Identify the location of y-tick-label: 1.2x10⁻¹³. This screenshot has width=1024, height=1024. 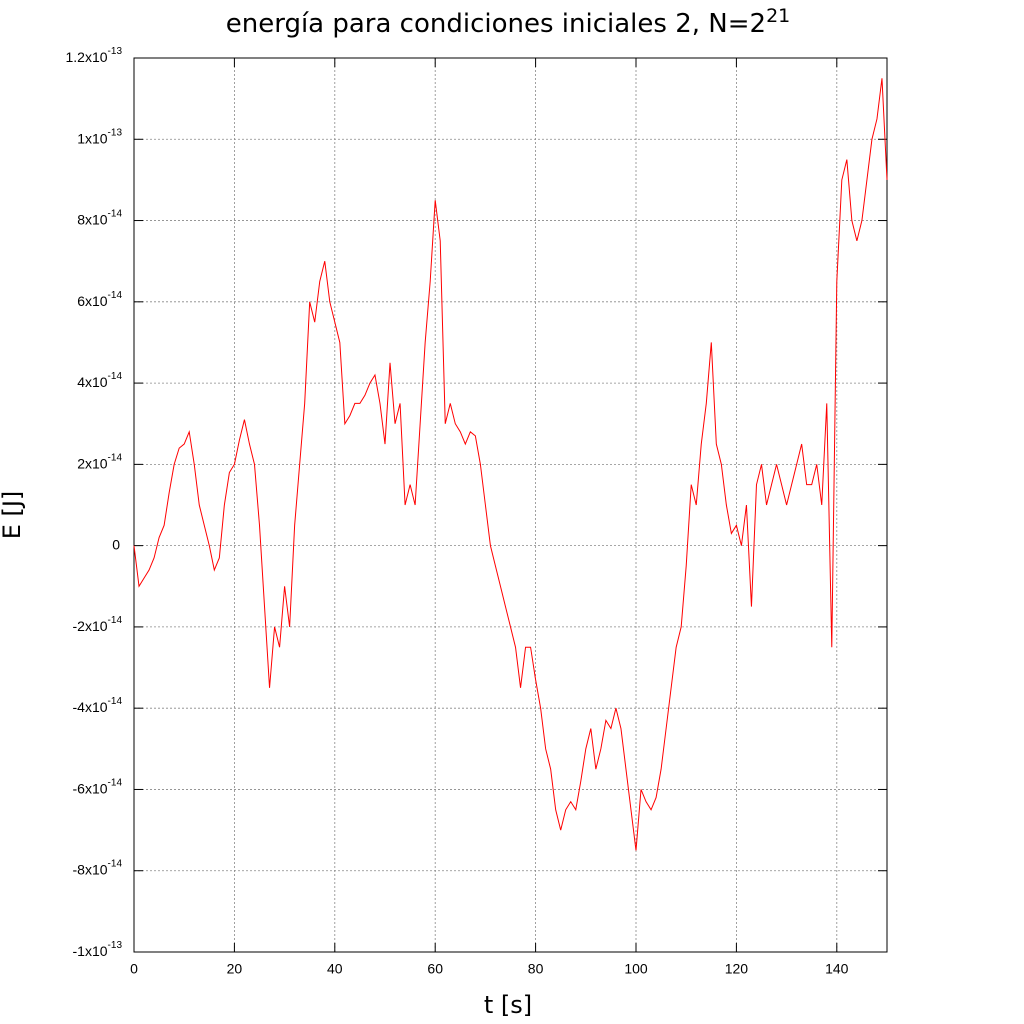
(94, 55).